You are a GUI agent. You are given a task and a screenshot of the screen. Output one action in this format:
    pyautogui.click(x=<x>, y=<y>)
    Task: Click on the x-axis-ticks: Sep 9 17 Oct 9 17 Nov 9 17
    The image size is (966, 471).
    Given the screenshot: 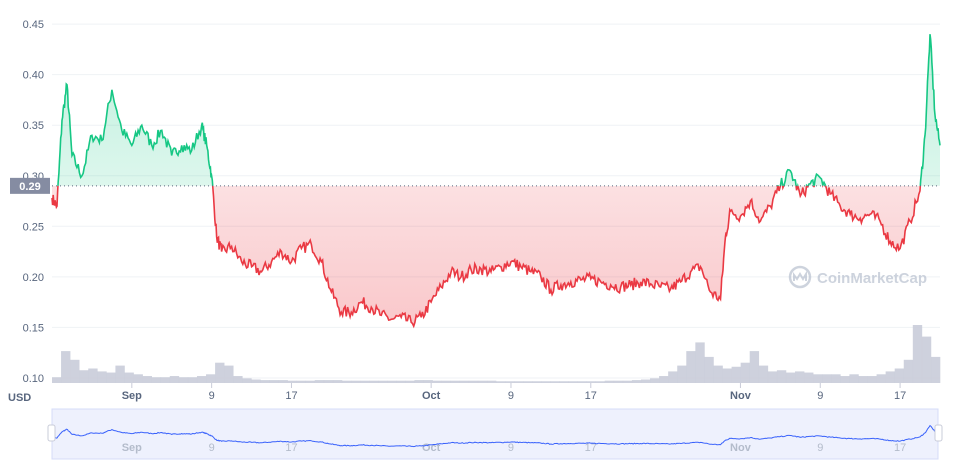 What is the action you would take?
    pyautogui.click(x=514, y=392)
    